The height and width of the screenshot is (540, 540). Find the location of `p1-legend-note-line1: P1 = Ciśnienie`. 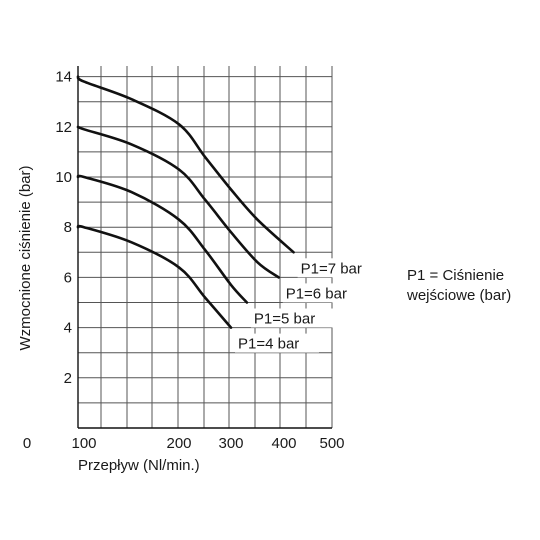

p1-legend-note-line1: P1 = Ciśnienie is located at coordinates (455, 275).